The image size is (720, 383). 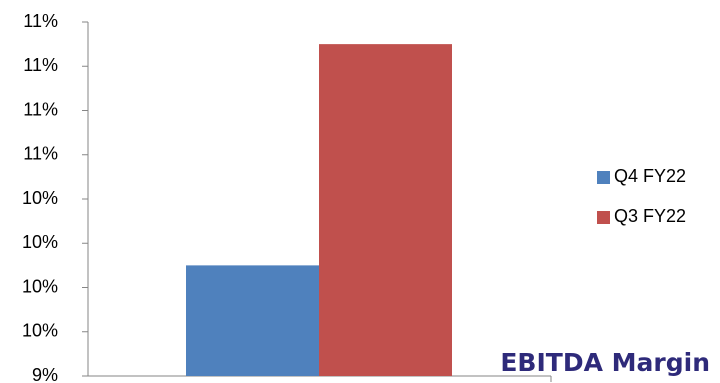 I want to click on y-axis-ticks: 9% 10% 10% 10% 10% 11% 11% 11% 11%, so click(x=55, y=197).